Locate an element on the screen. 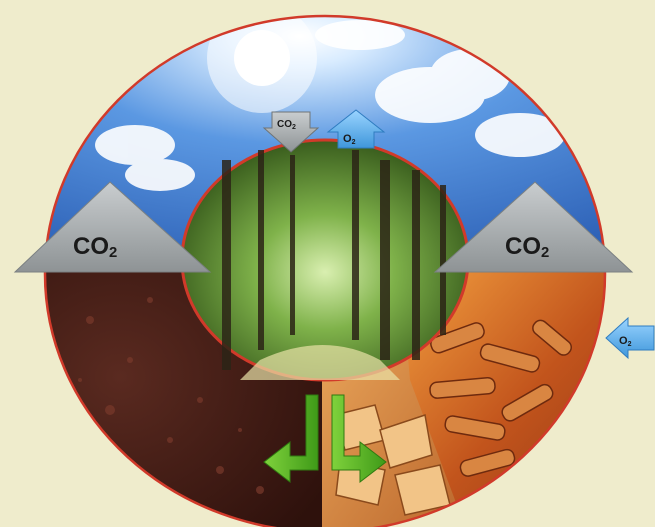 Image resolution: width=655 pixels, height=527 pixels. co2-left-label: CO is located at coordinates (91, 246).